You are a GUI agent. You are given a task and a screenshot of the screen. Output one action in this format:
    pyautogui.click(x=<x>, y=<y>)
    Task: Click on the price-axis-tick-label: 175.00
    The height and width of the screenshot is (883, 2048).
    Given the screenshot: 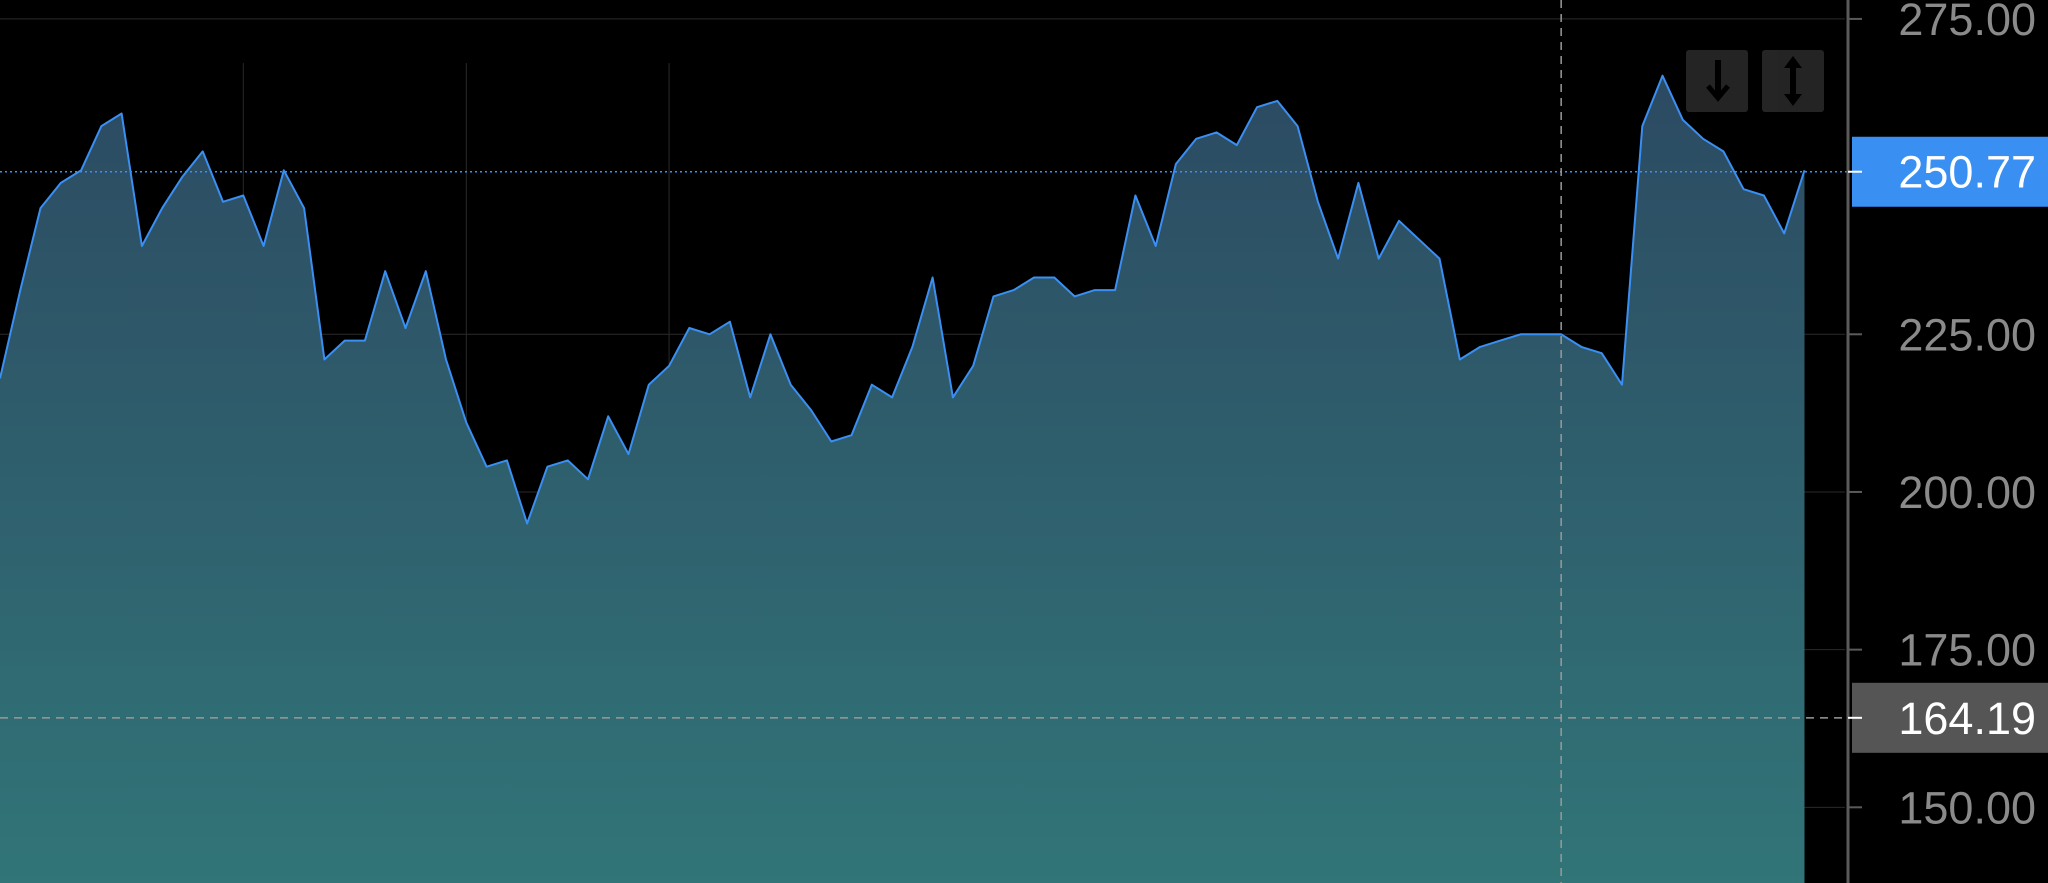 What is the action you would take?
    pyautogui.click(x=1967, y=650)
    